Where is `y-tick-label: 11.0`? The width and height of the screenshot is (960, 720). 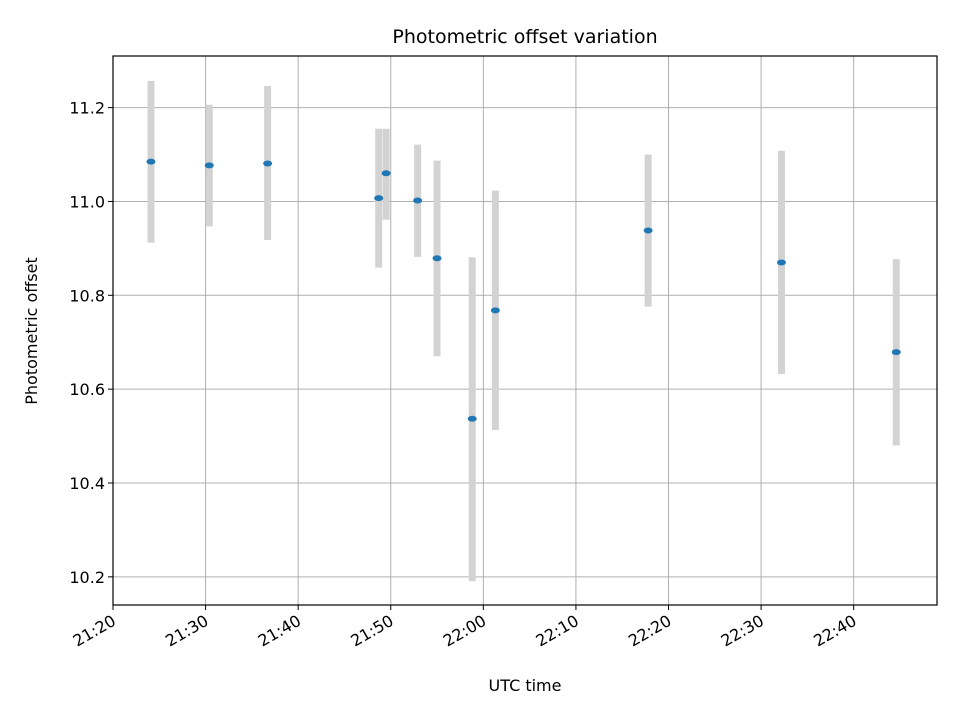
y-tick-label: 11.0 is located at coordinates (87, 201).